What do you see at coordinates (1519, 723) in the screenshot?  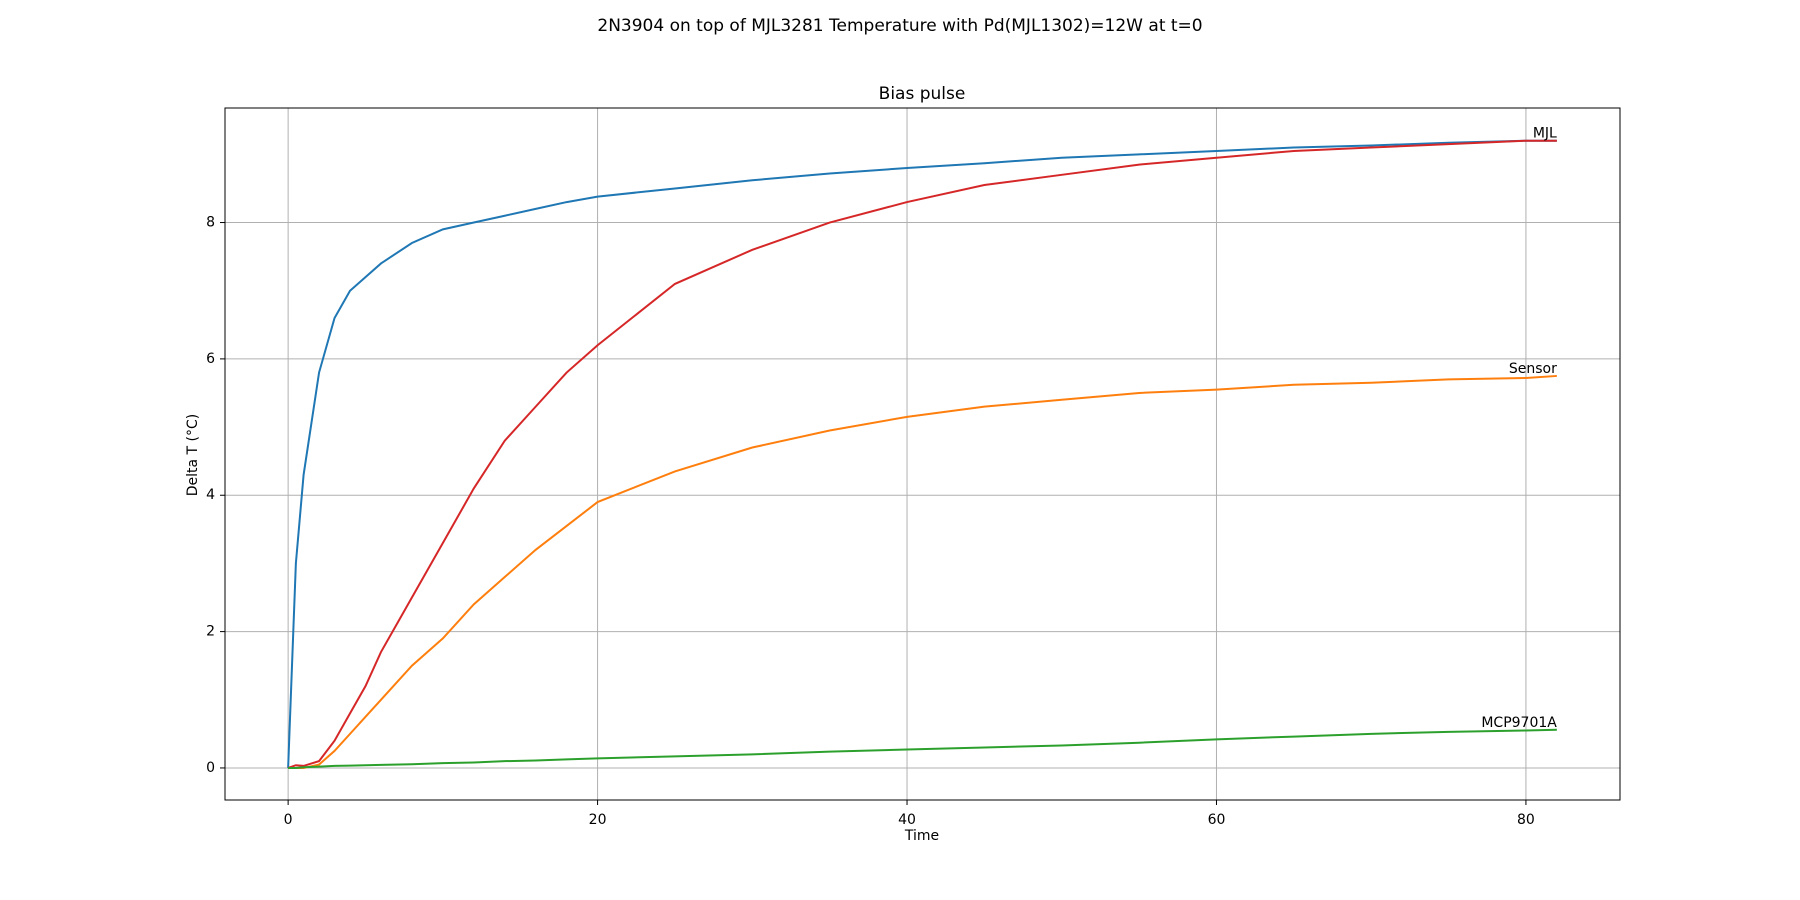 I see `series-annotation: MCP9701A` at bounding box center [1519, 723].